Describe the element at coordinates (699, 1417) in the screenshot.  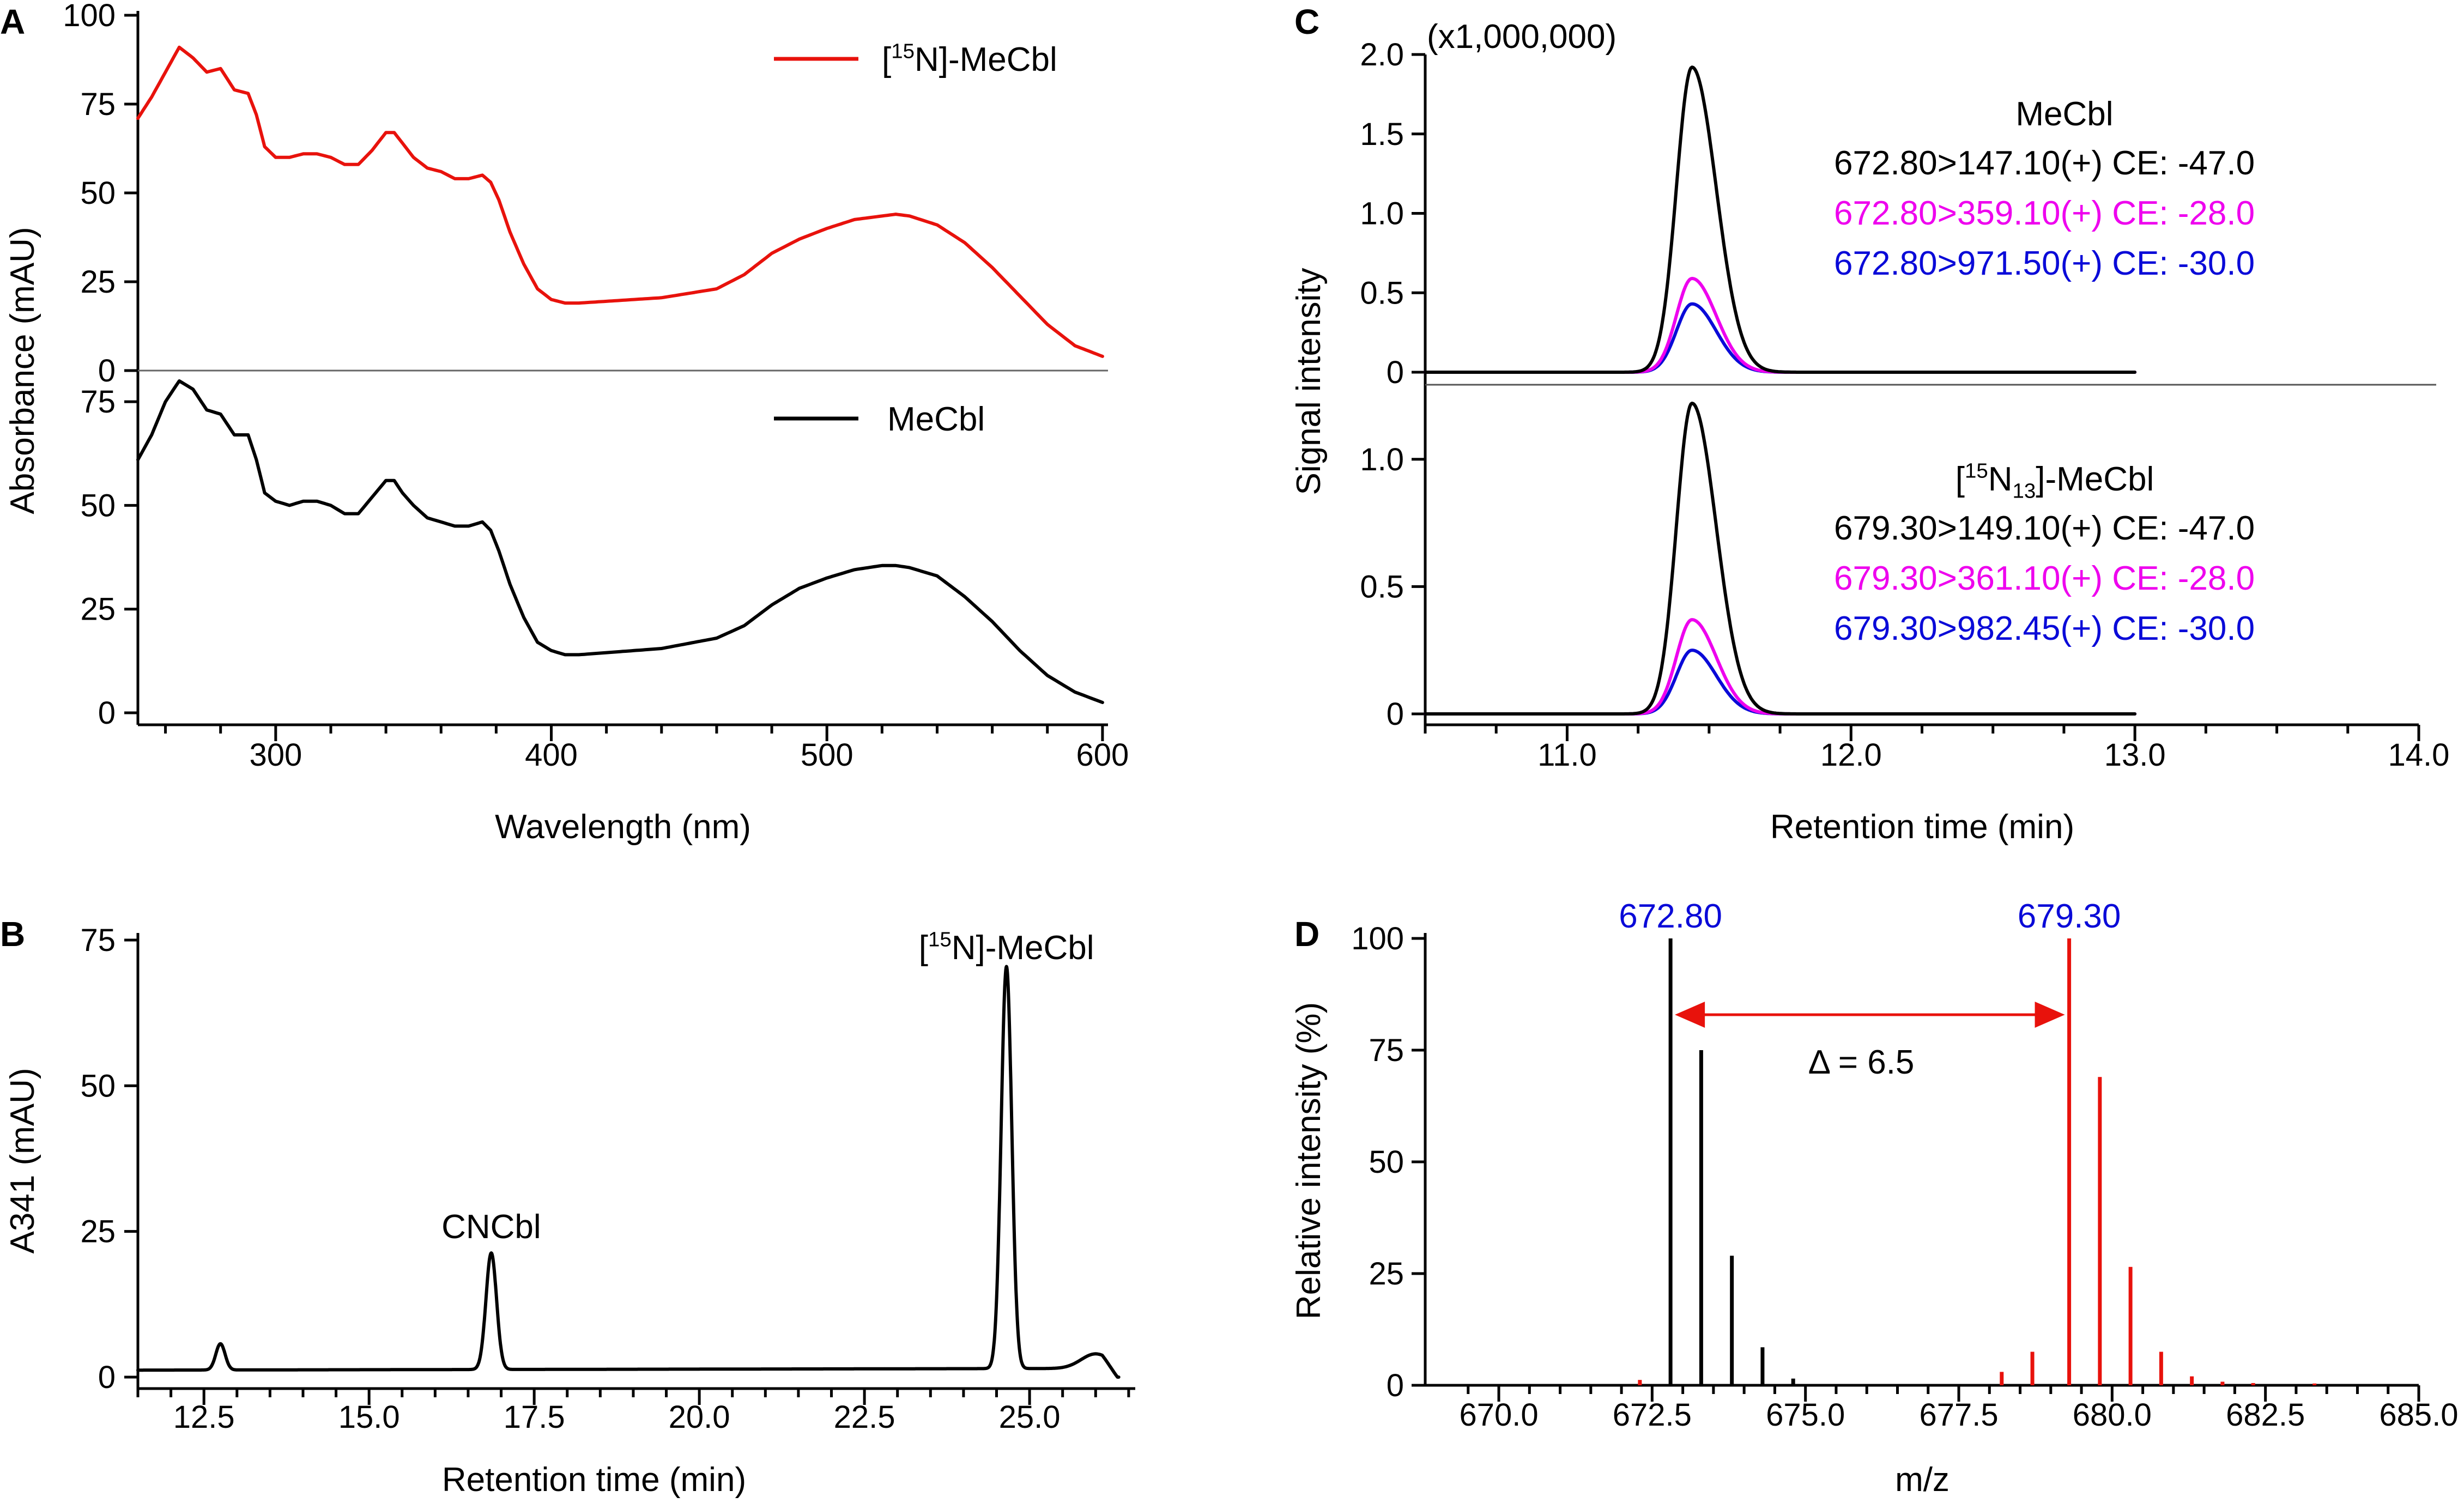
I see `panel-b-xtick-label: 20.0` at that location.